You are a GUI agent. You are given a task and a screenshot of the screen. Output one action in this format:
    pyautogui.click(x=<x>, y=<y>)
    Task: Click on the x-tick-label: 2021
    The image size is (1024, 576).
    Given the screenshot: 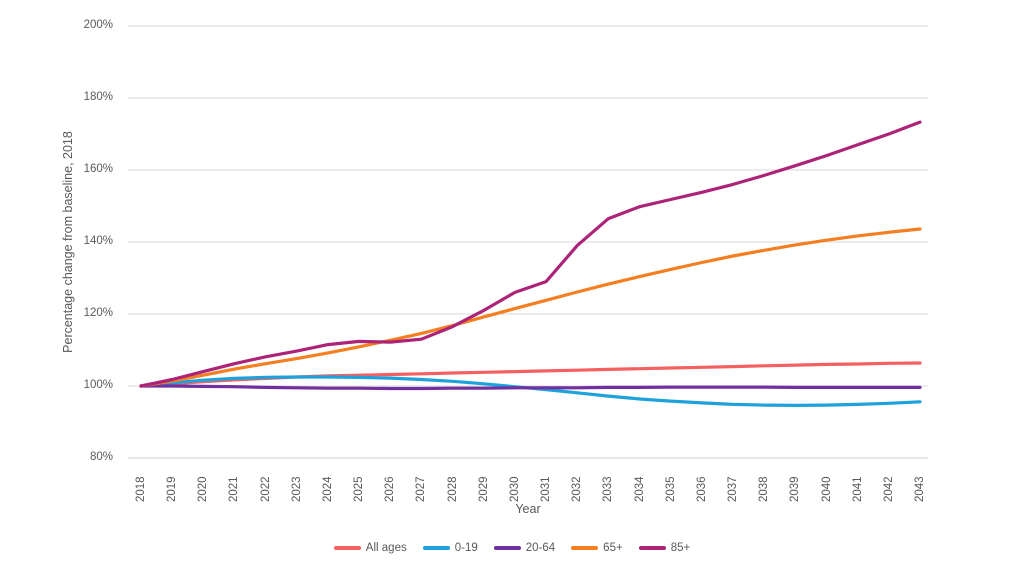 What is the action you would take?
    pyautogui.click(x=234, y=489)
    